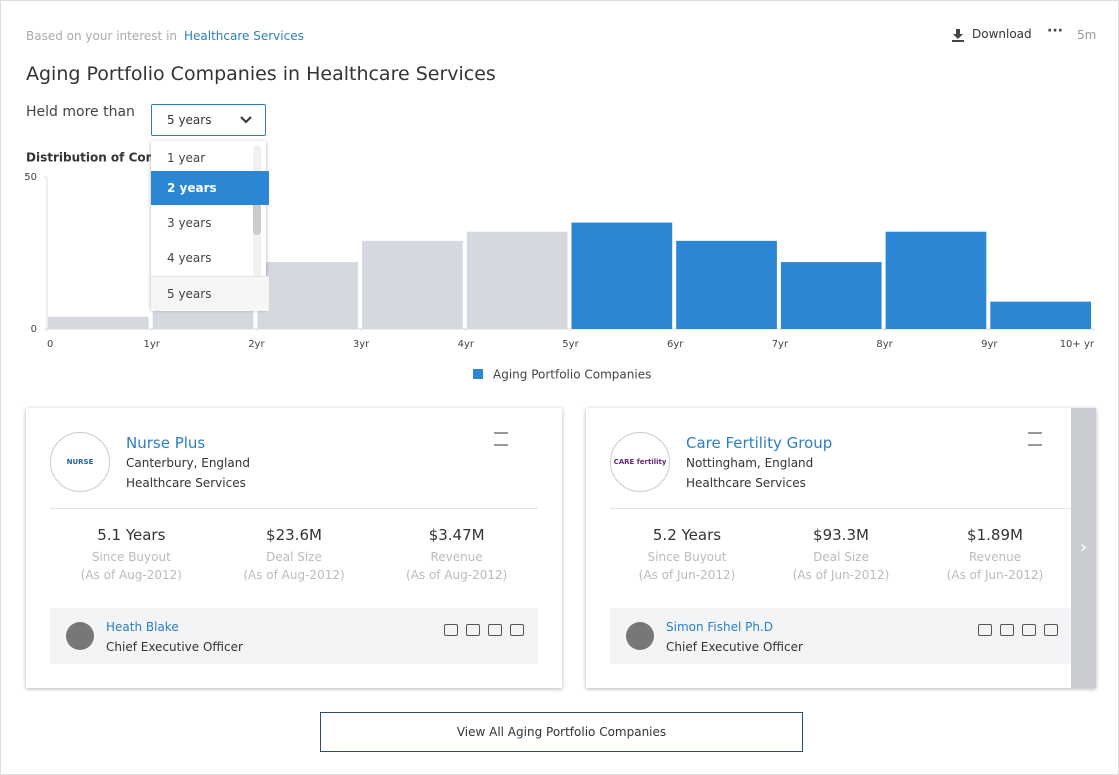 The height and width of the screenshot is (775, 1119). Describe the element at coordinates (640, 462) in the screenshot. I see `company-logo: CARE fertility` at that location.